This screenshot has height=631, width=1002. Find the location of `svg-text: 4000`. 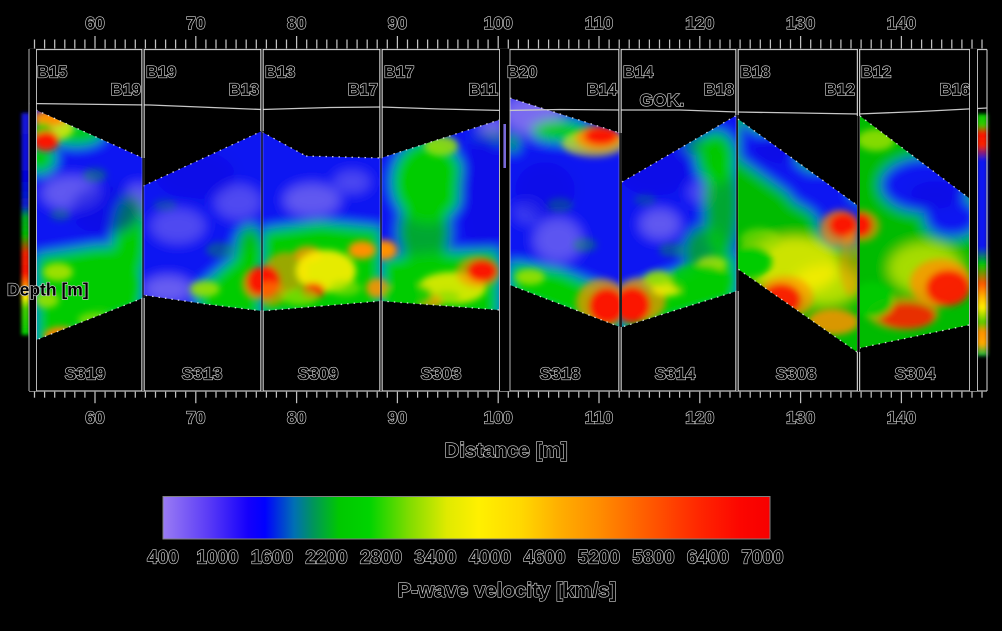

svg-text: 4000 is located at coordinates (490, 558).